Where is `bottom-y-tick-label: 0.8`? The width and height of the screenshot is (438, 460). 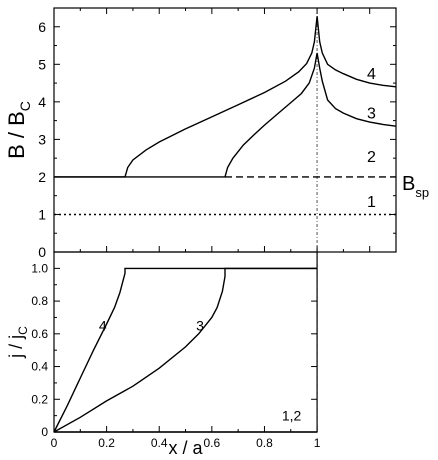
bottom-y-tick-label: 0.8 is located at coordinates (39, 301).